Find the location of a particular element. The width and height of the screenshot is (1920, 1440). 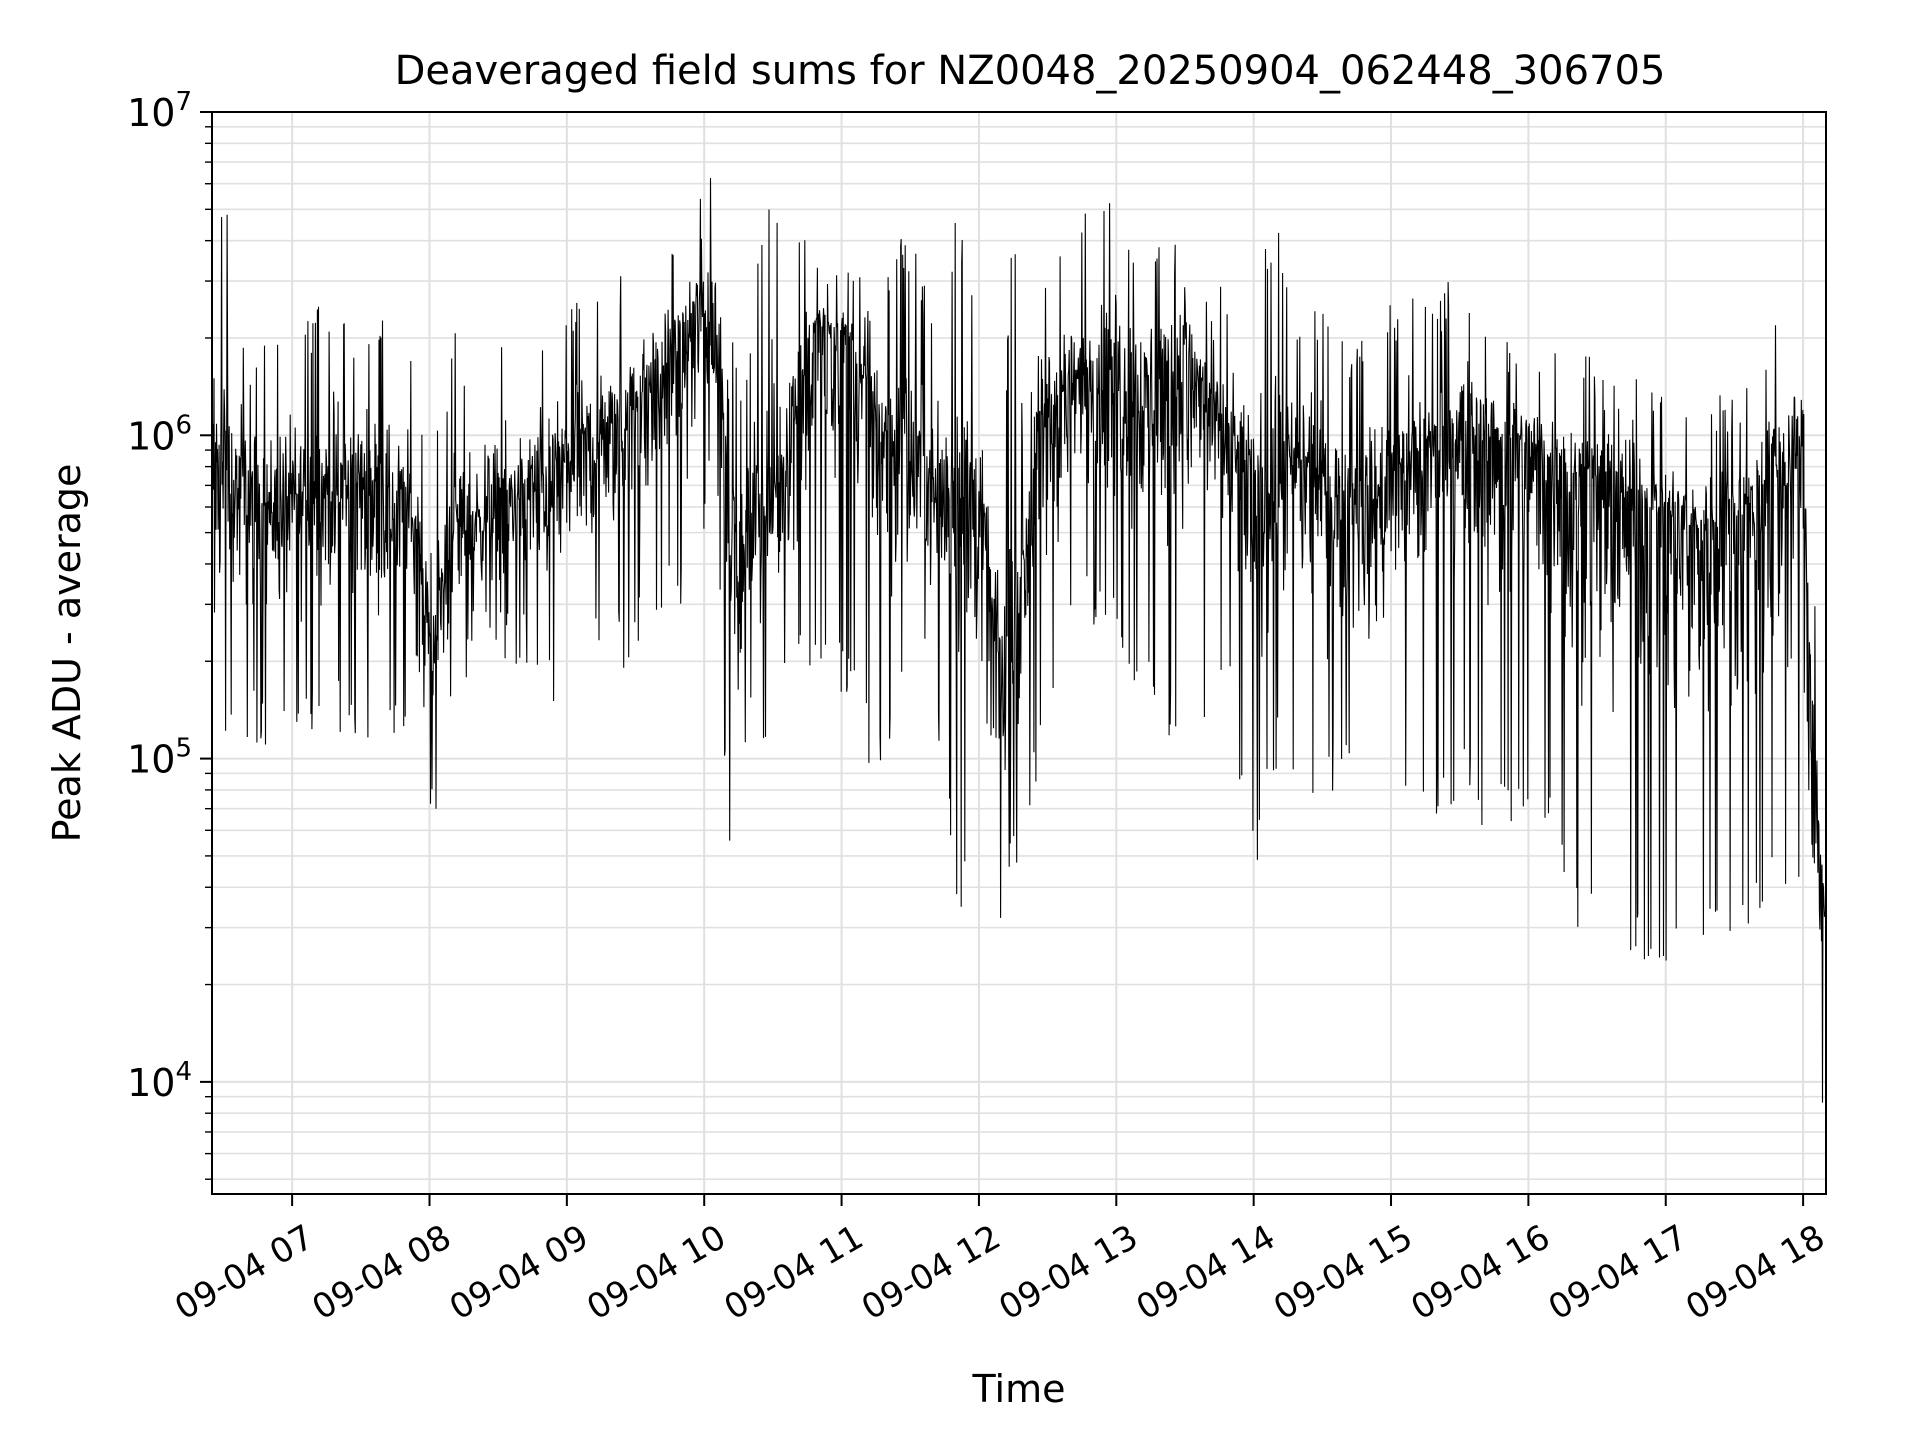

y-tick-label: 106 is located at coordinates (159, 434).